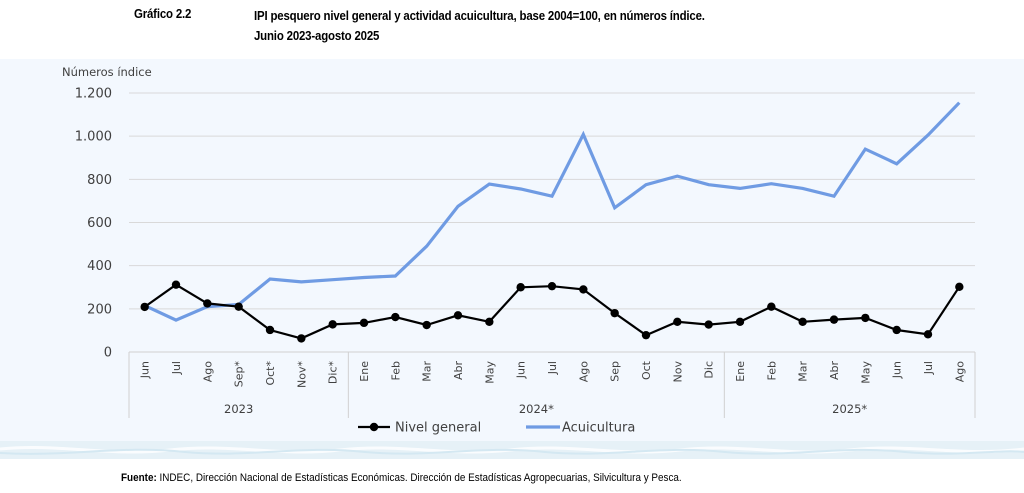  Describe the element at coordinates (536, 409) in the screenshot. I see `x-group-label: 2024*` at that location.